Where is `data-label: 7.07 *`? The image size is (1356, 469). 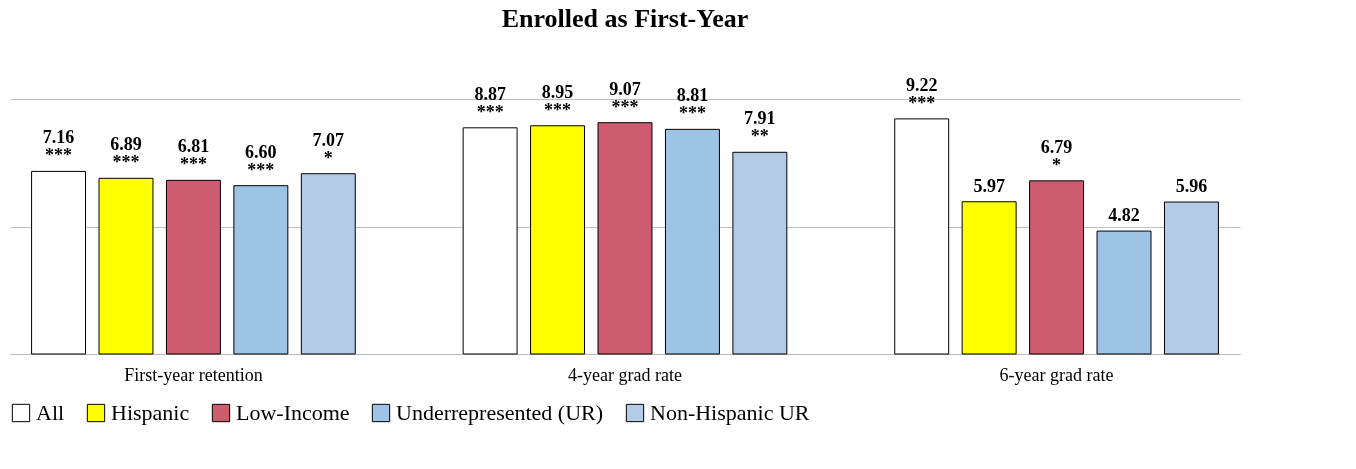
data-label: 7.07 * is located at coordinates (328, 148).